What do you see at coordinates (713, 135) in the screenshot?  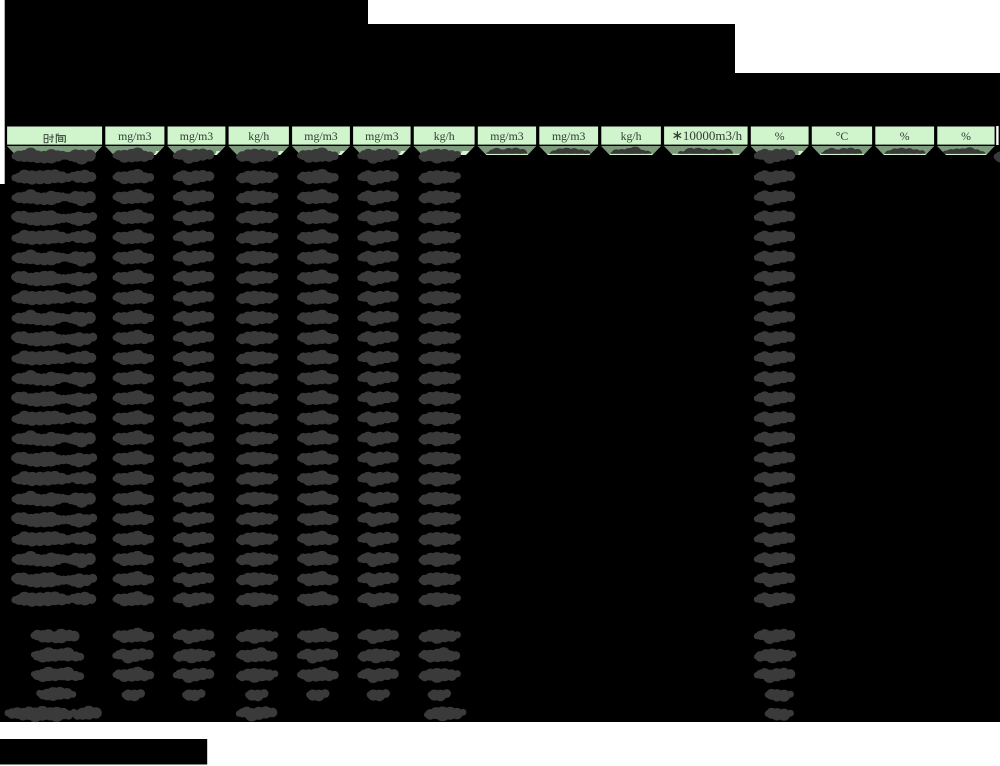 I see `svg-text: 10000m3/h` at bounding box center [713, 135].